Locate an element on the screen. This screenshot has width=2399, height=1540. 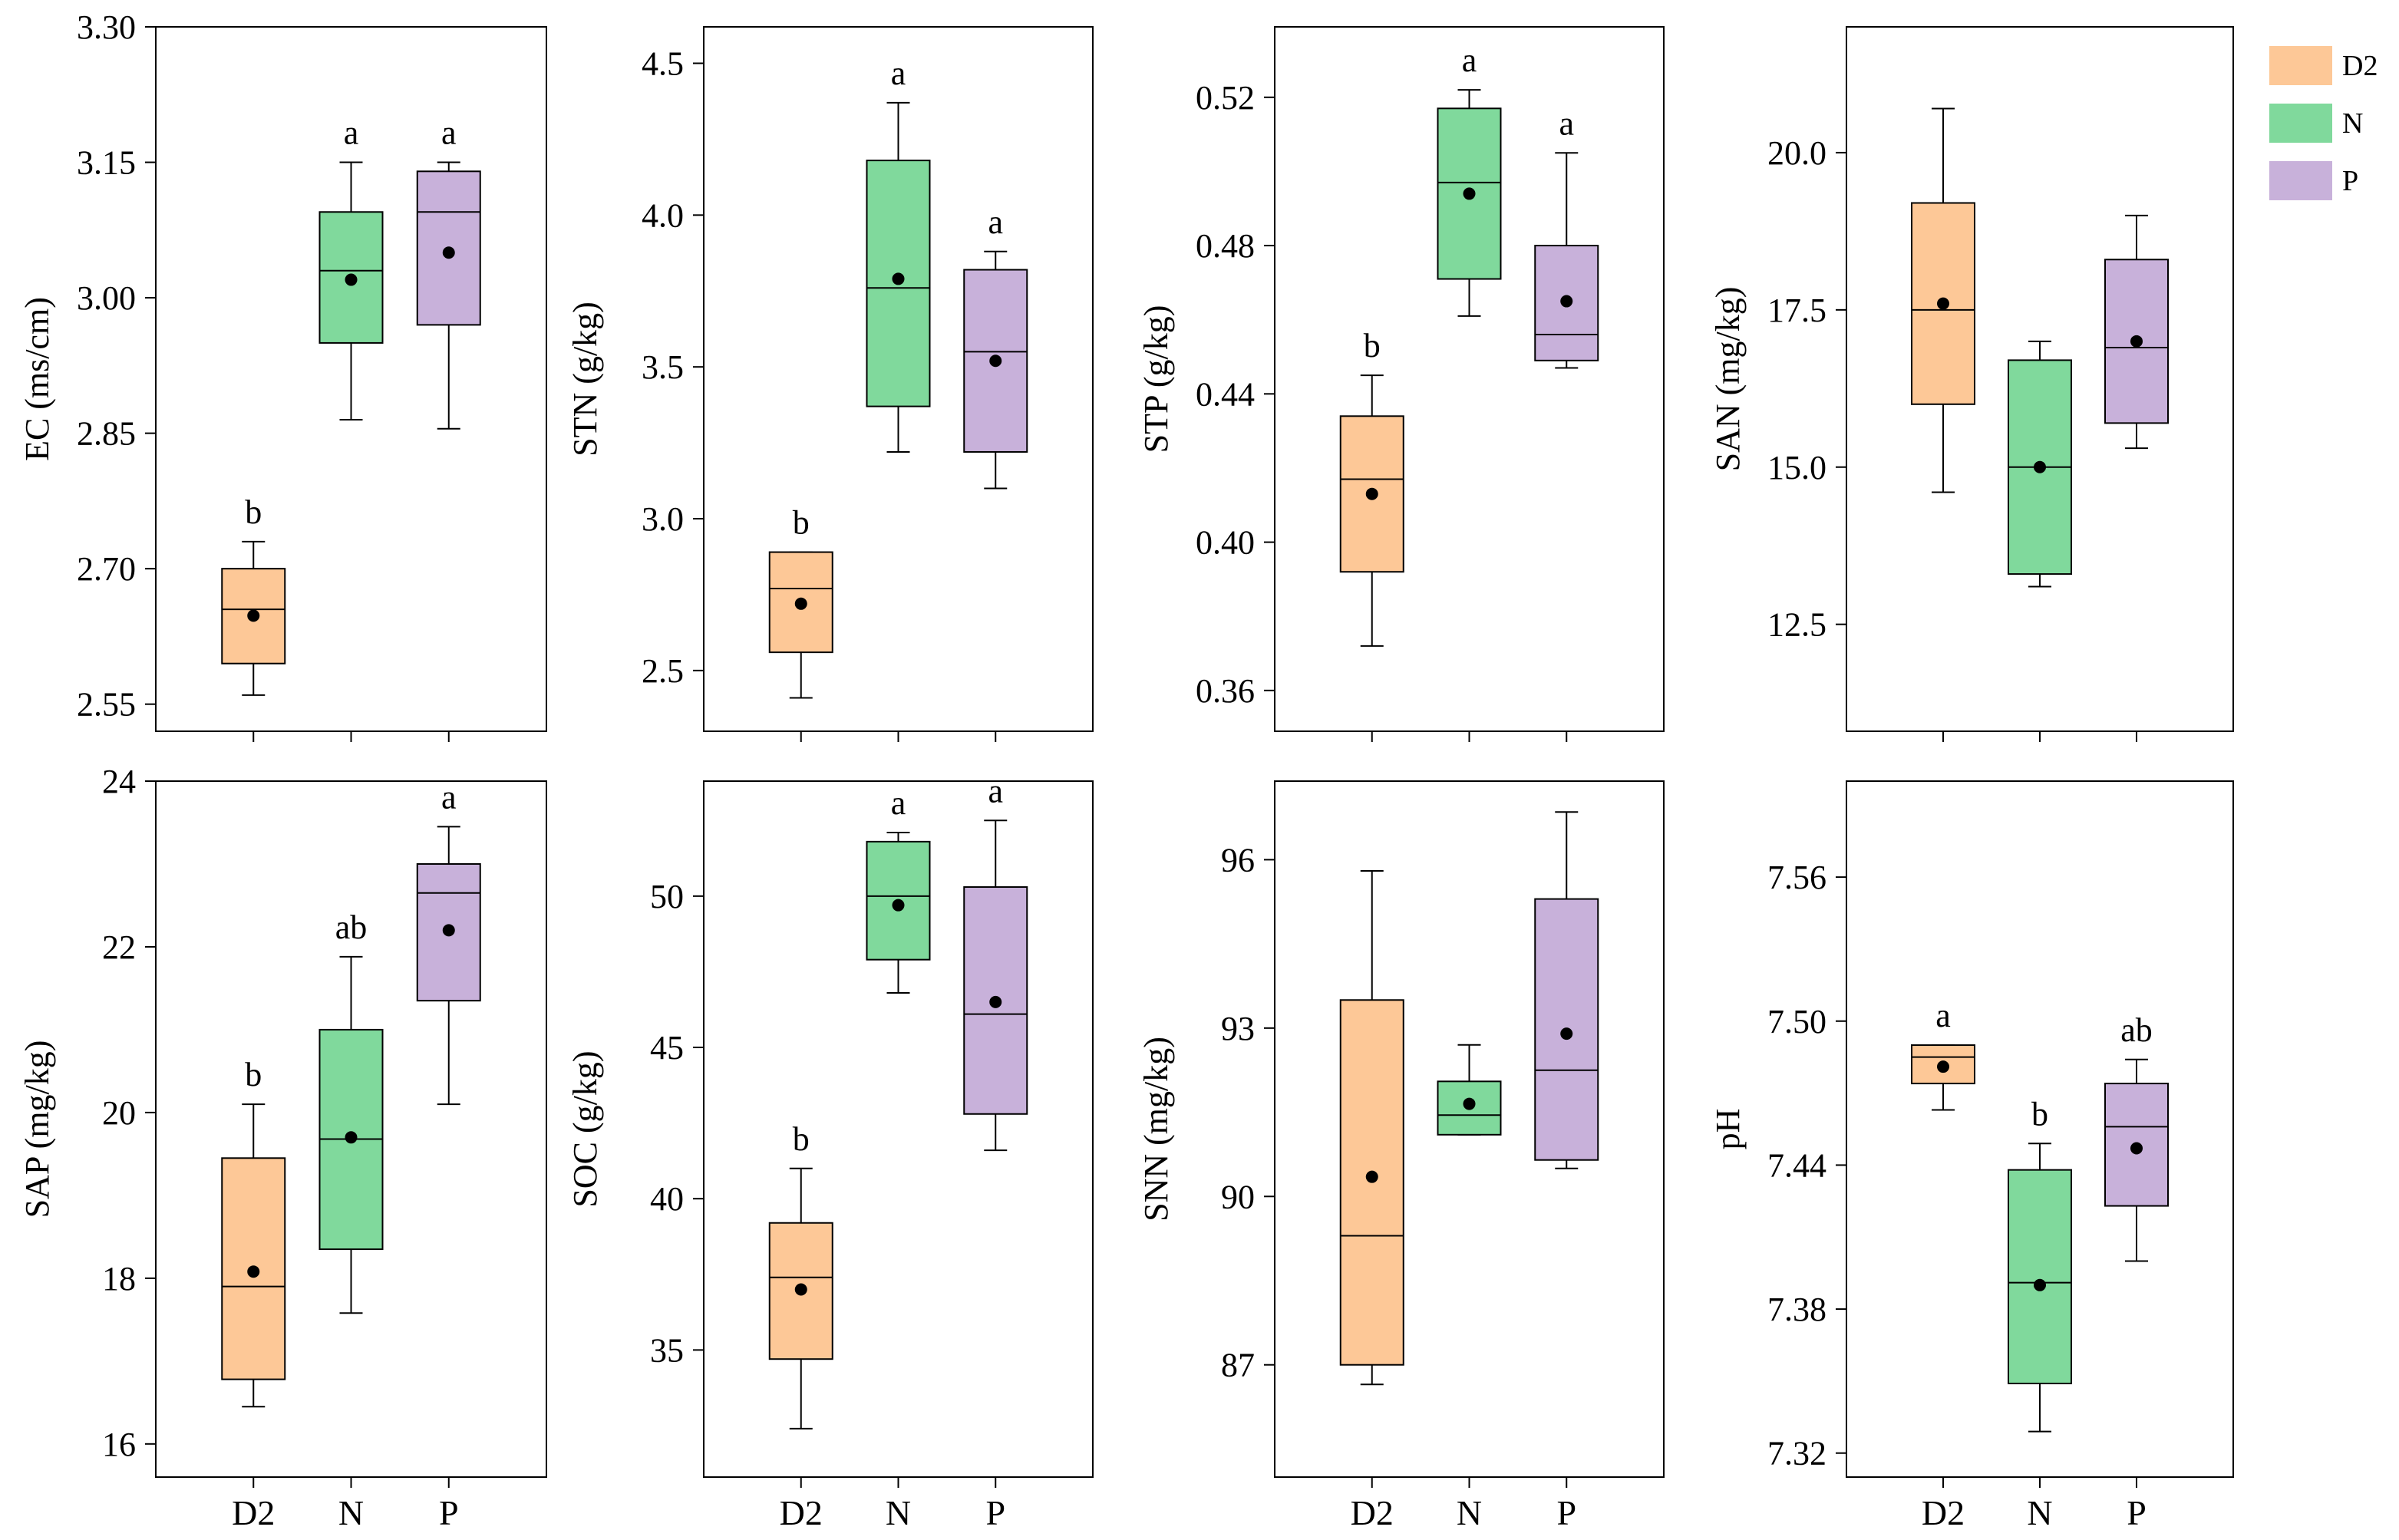
y-tick-label: 3.15 is located at coordinates (106, 163).